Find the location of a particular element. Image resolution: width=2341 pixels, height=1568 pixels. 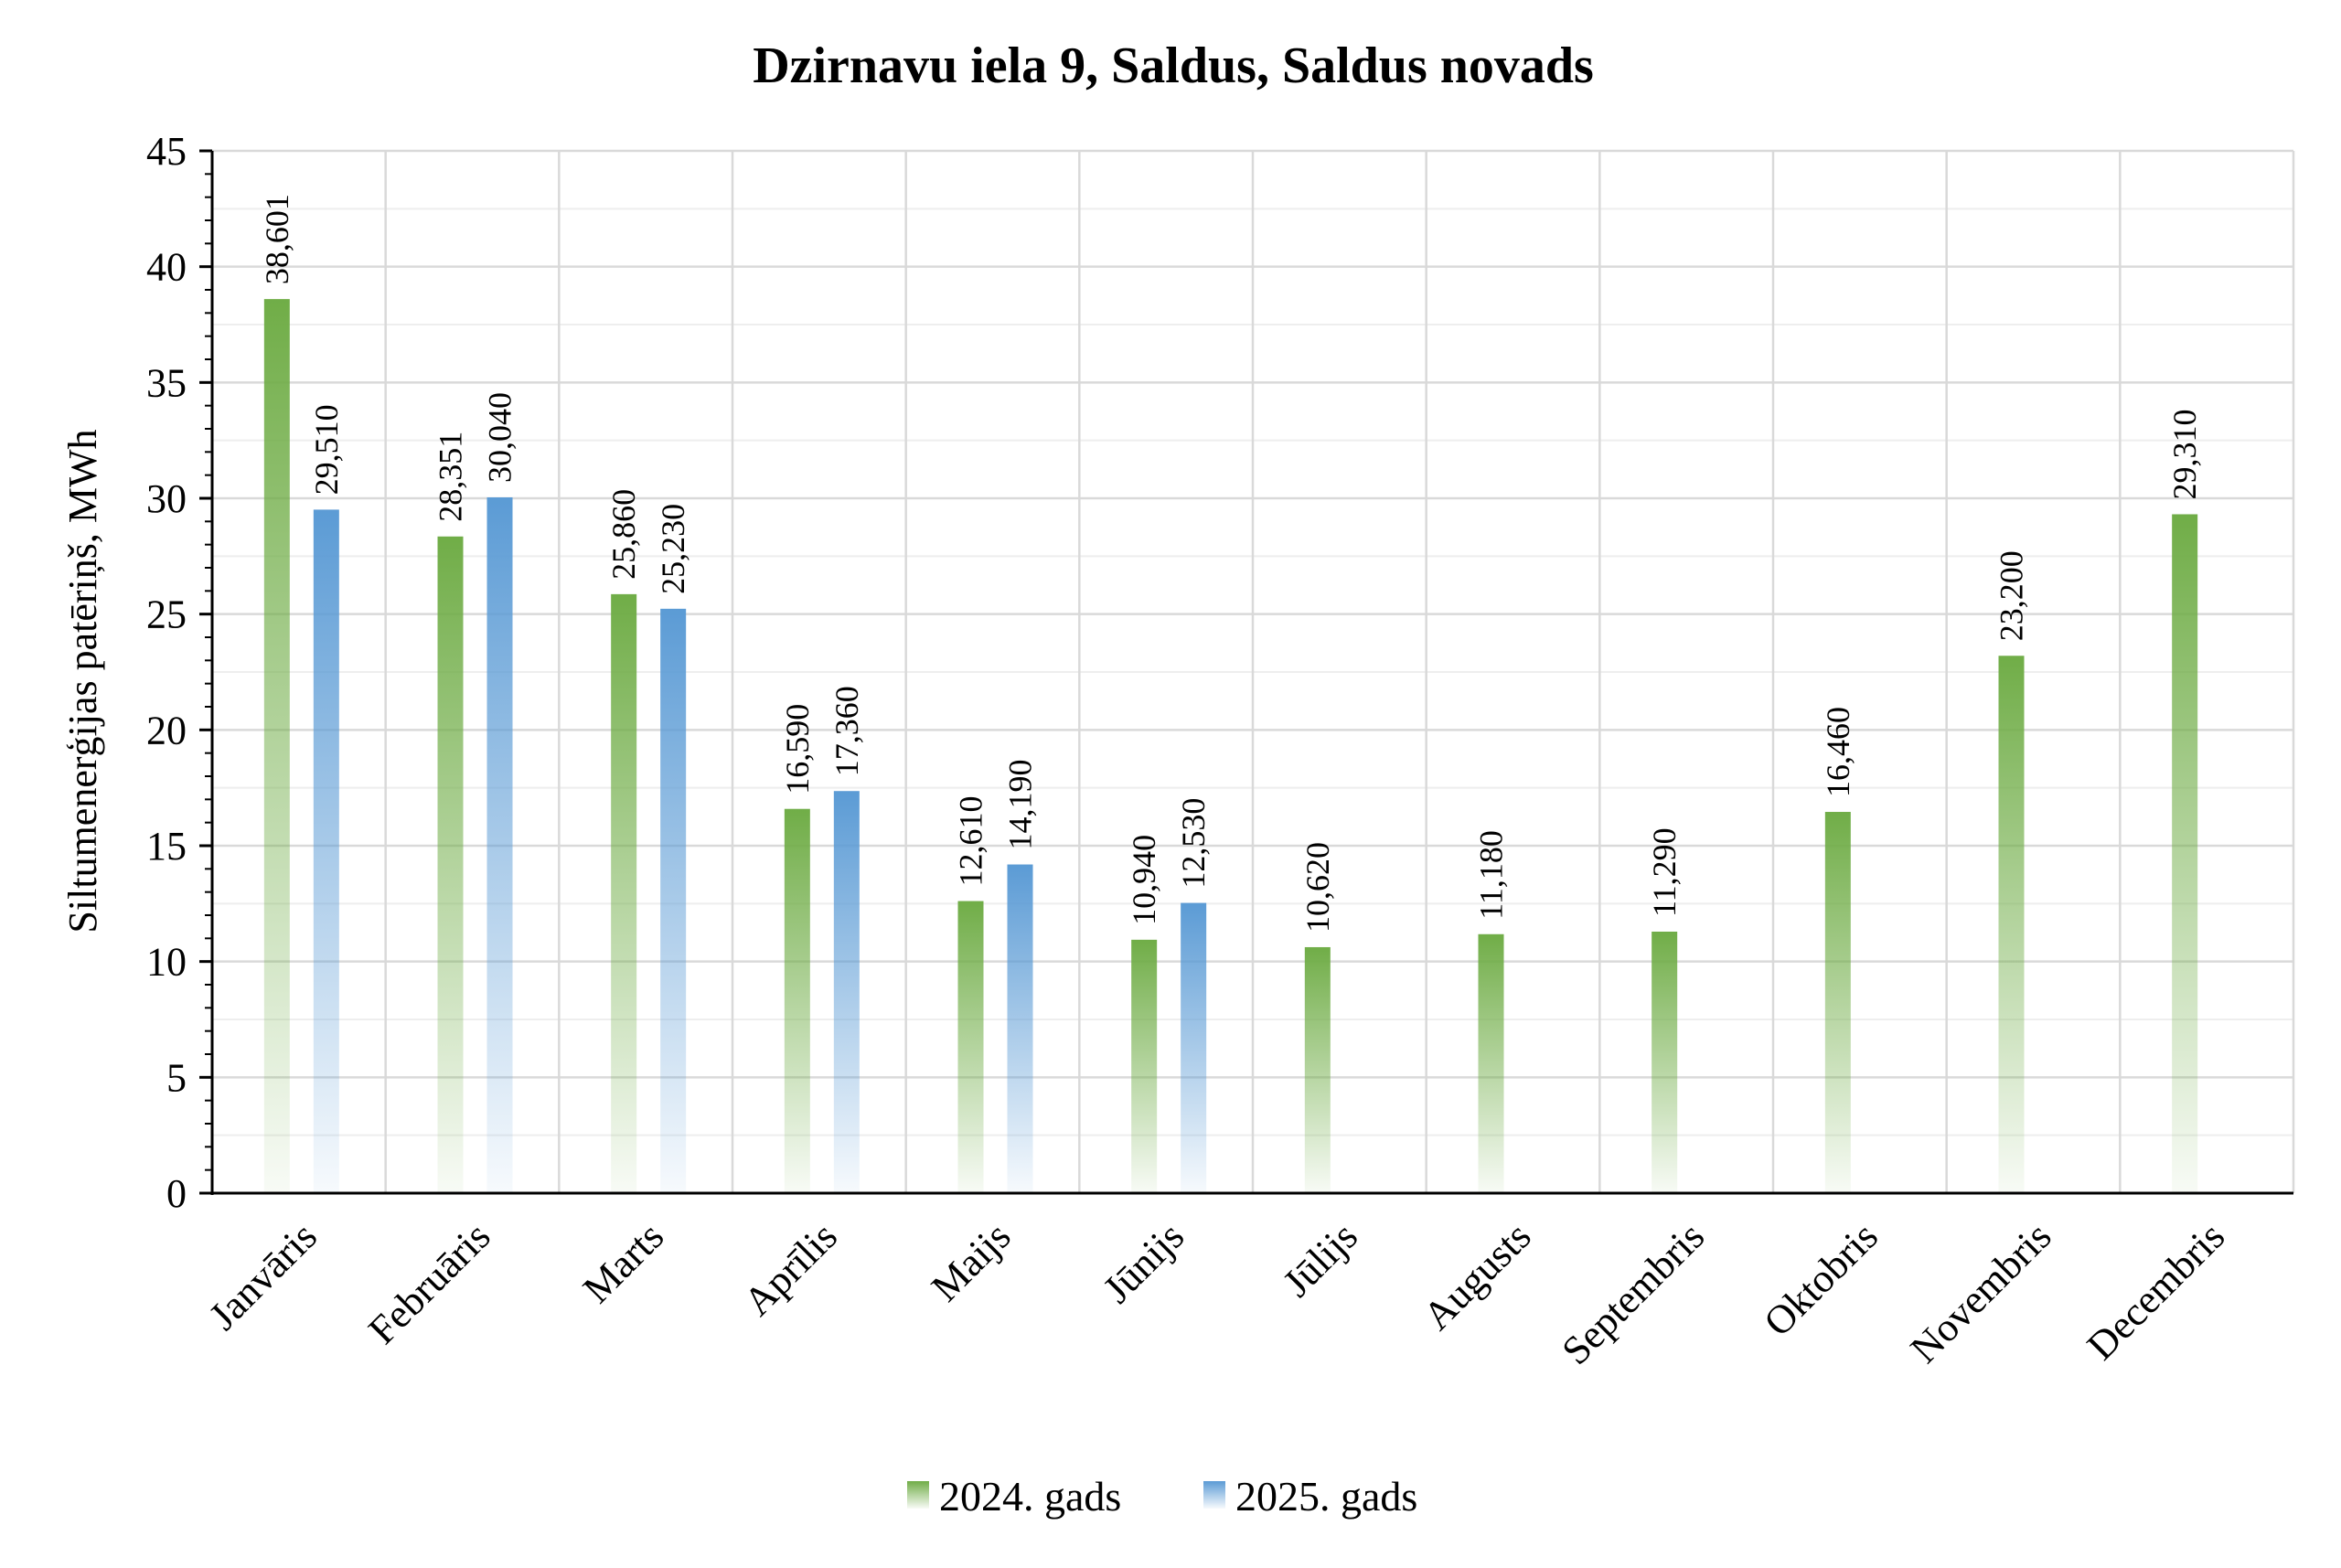

legend-swatch-2025 is located at coordinates (1214, 1495).